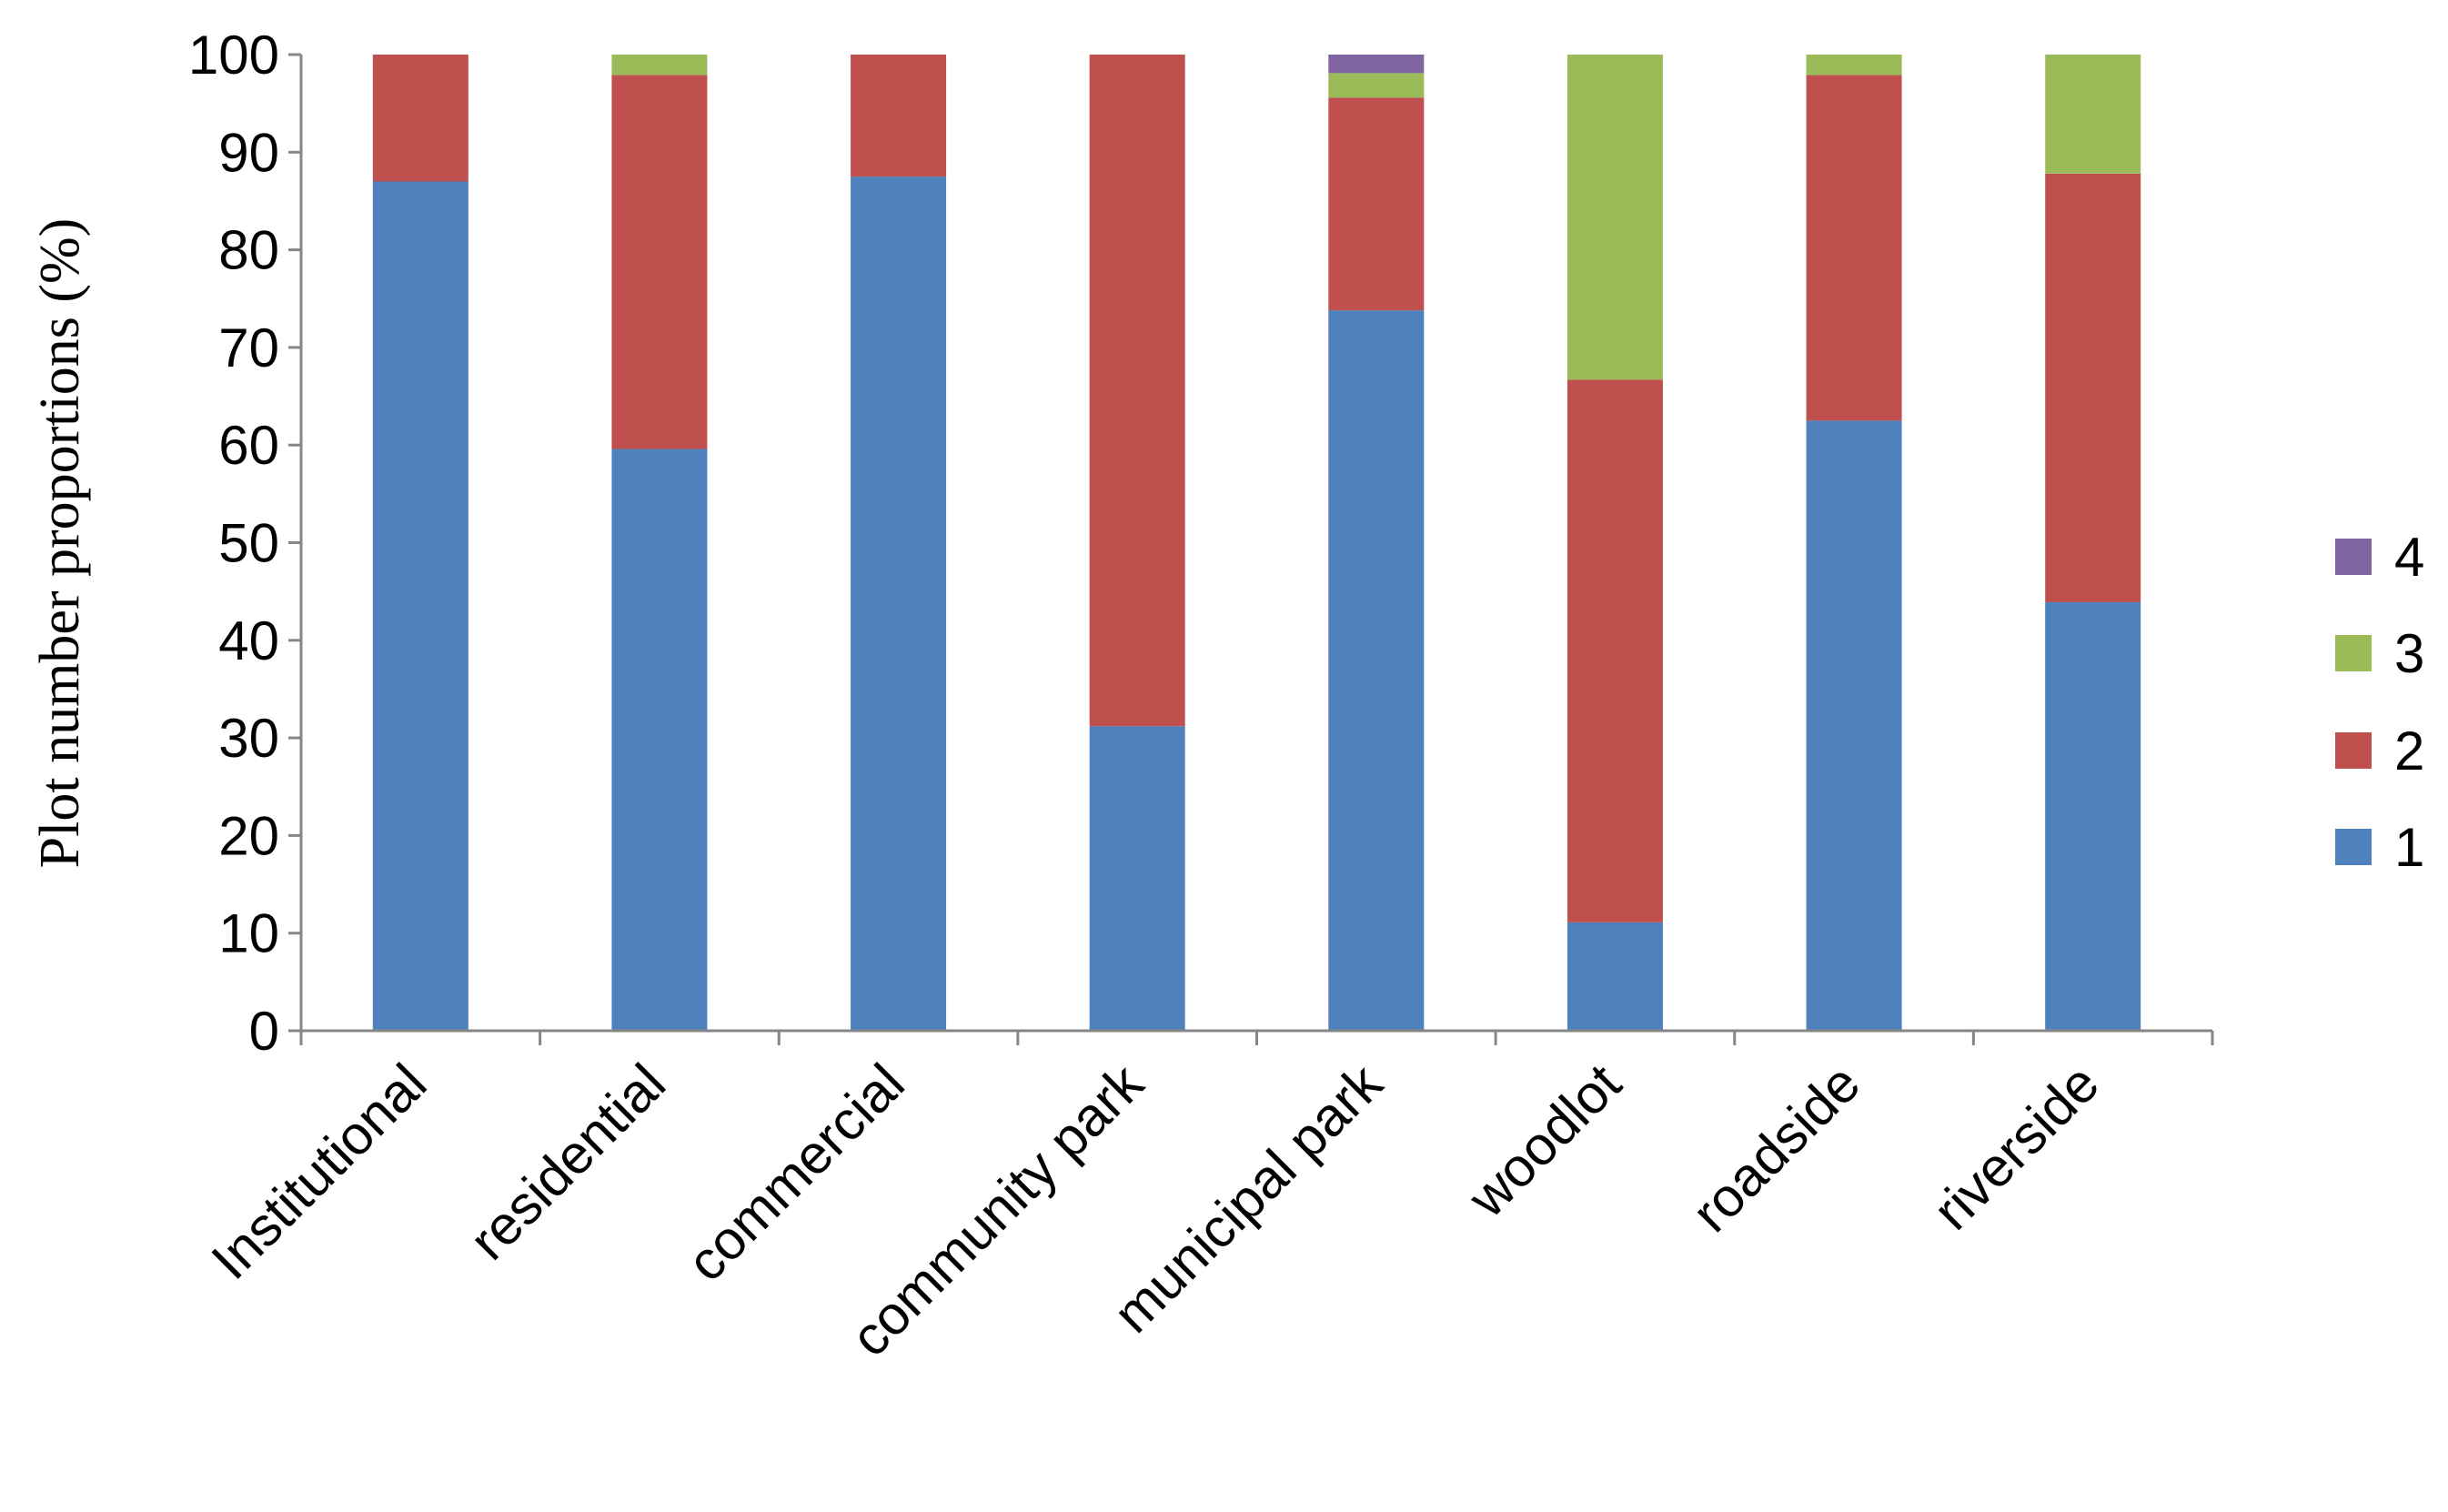 This screenshot has width=2448, height=1512. I want to click on y-tick-label: 40, so click(249, 641).